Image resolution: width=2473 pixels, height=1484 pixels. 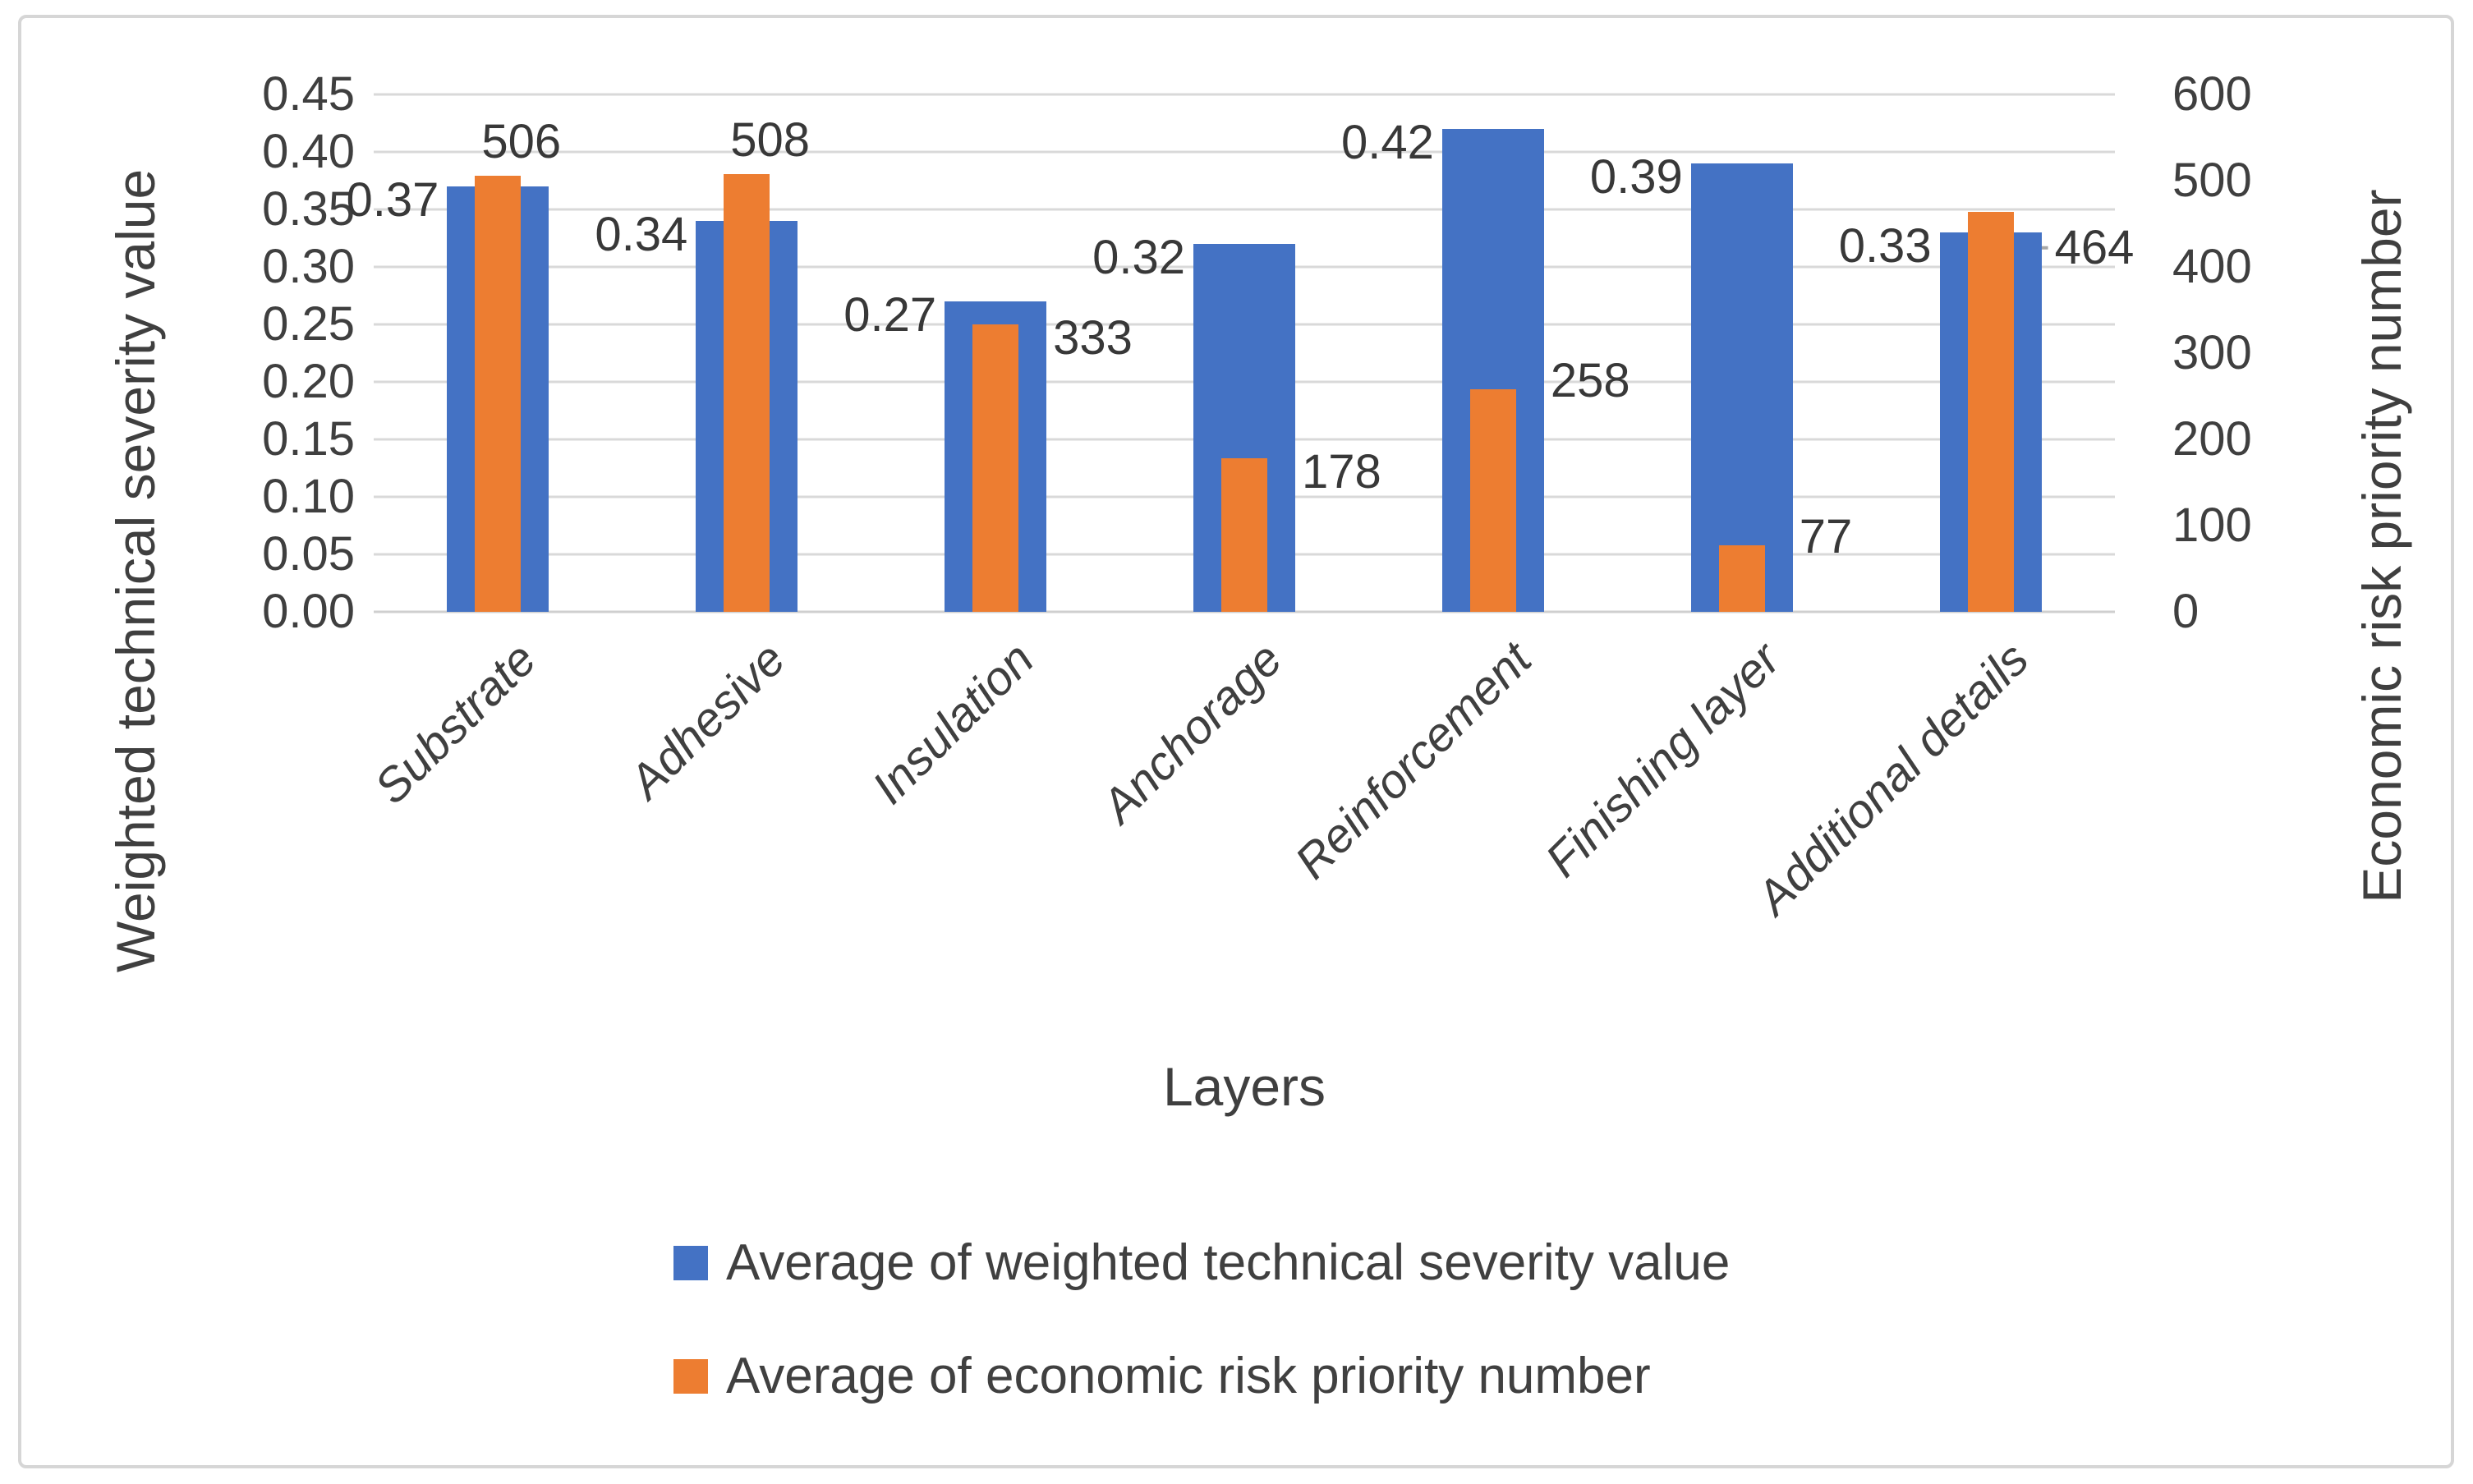 I want to click on data-label-economic-risk-anchorage: 178, so click(x=1342, y=472).